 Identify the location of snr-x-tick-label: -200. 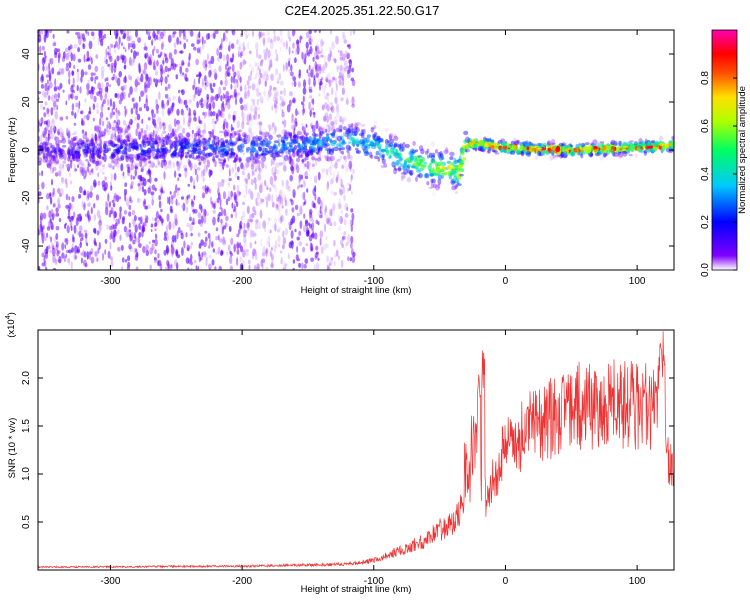
(242, 581).